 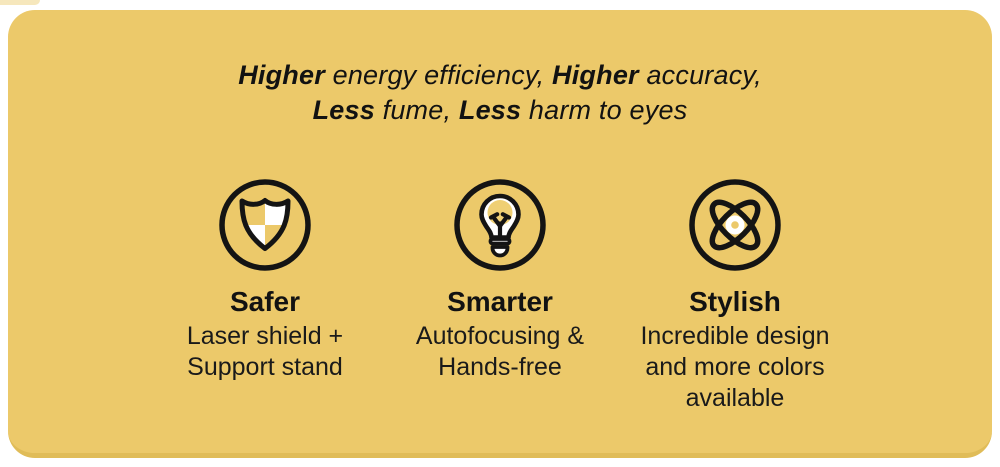 What do you see at coordinates (500, 351) in the screenshot?
I see `feature-description: Autofocusing & Hands-free` at bounding box center [500, 351].